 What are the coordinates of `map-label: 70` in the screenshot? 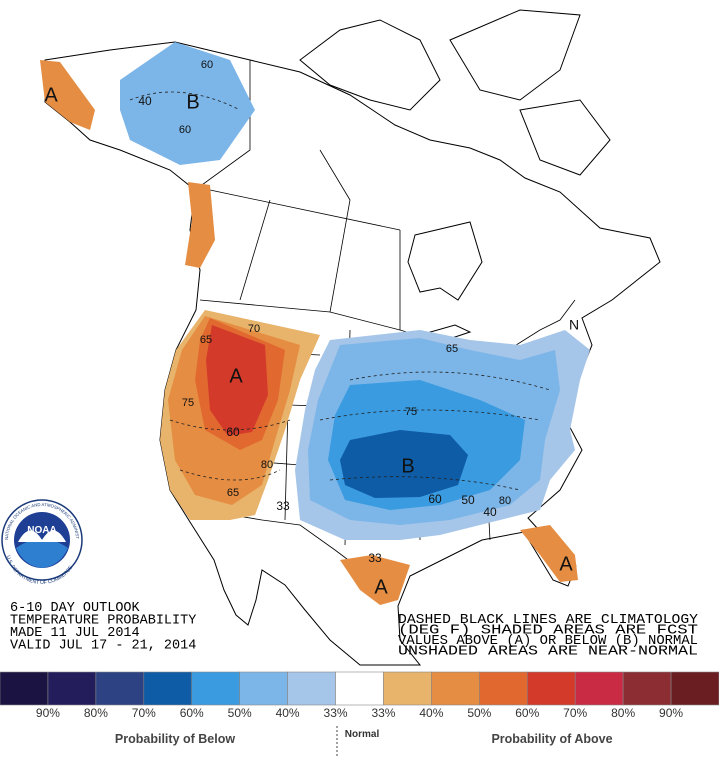 It's located at (254, 329).